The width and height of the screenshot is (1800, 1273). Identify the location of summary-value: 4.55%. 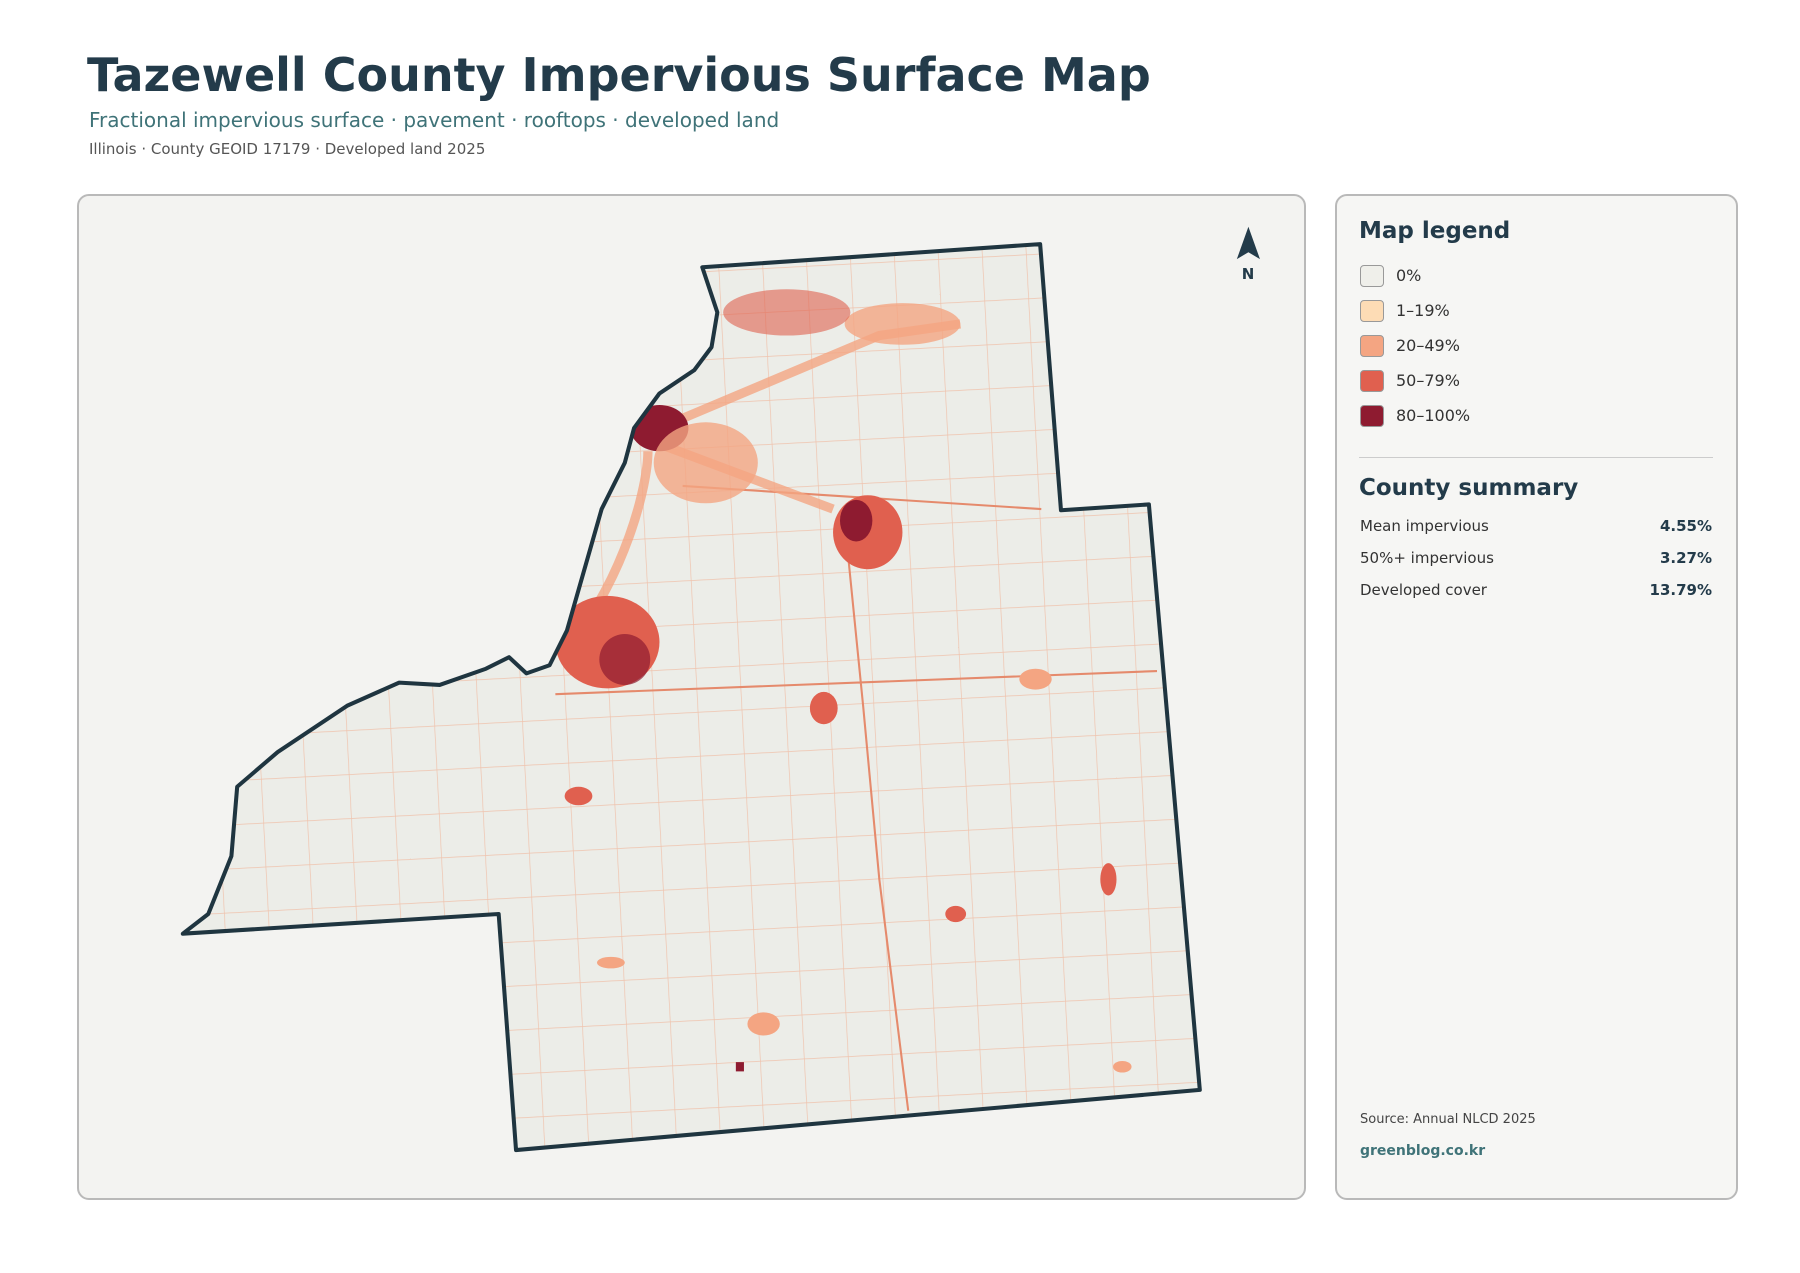
(1685, 526).